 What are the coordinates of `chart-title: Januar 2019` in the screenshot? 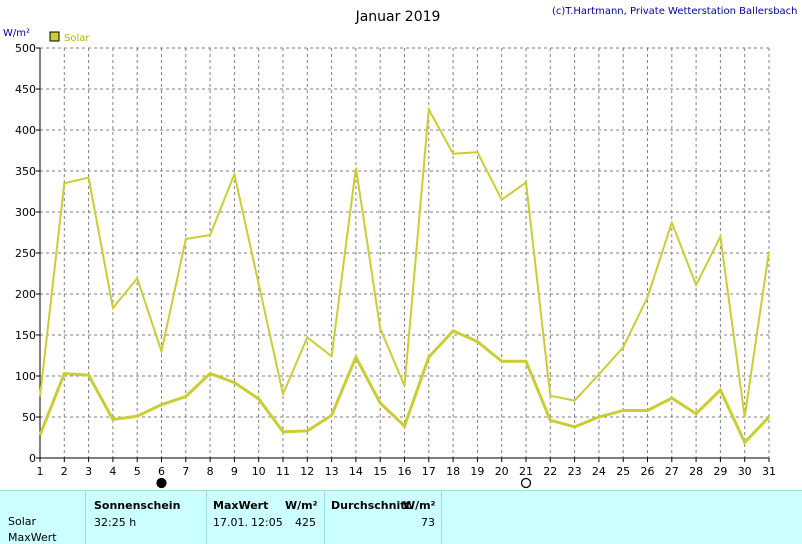 It's located at (398, 17).